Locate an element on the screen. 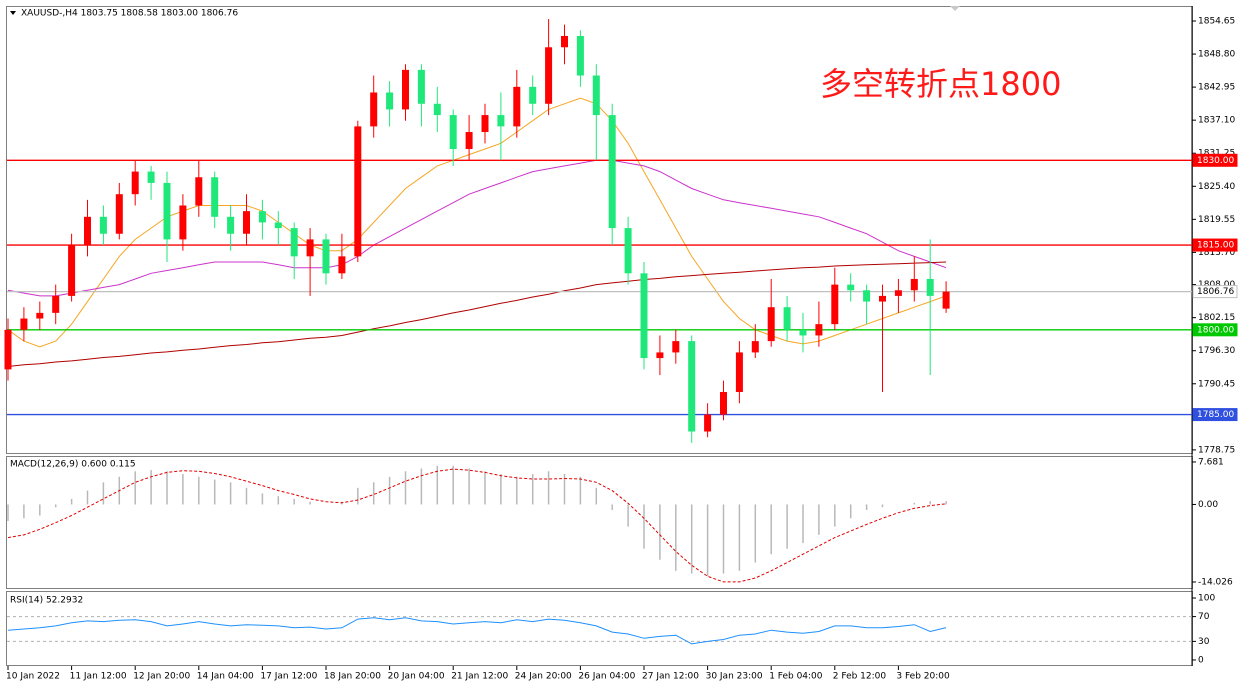 The image size is (1242, 691). x-tick-label: 18 Jan 20:00 is located at coordinates (352, 677).